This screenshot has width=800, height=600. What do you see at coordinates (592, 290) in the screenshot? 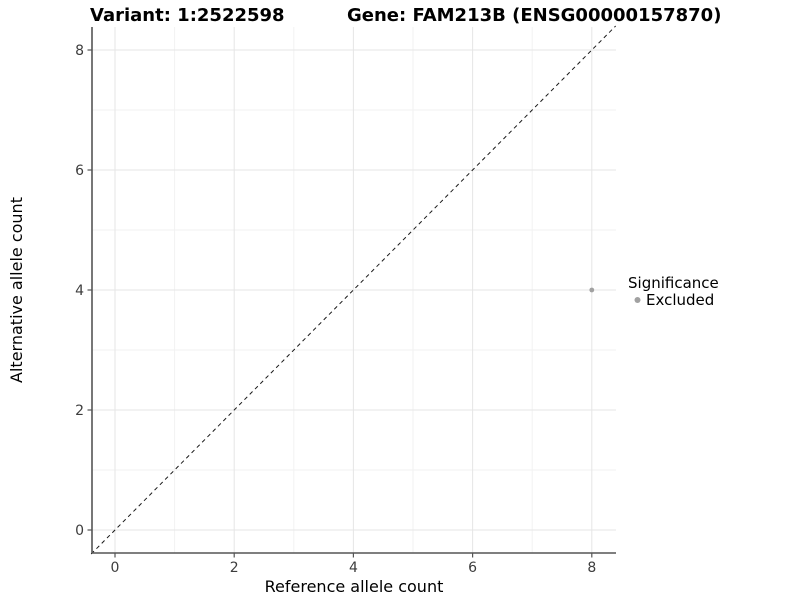
I see `data-point` at bounding box center [592, 290].